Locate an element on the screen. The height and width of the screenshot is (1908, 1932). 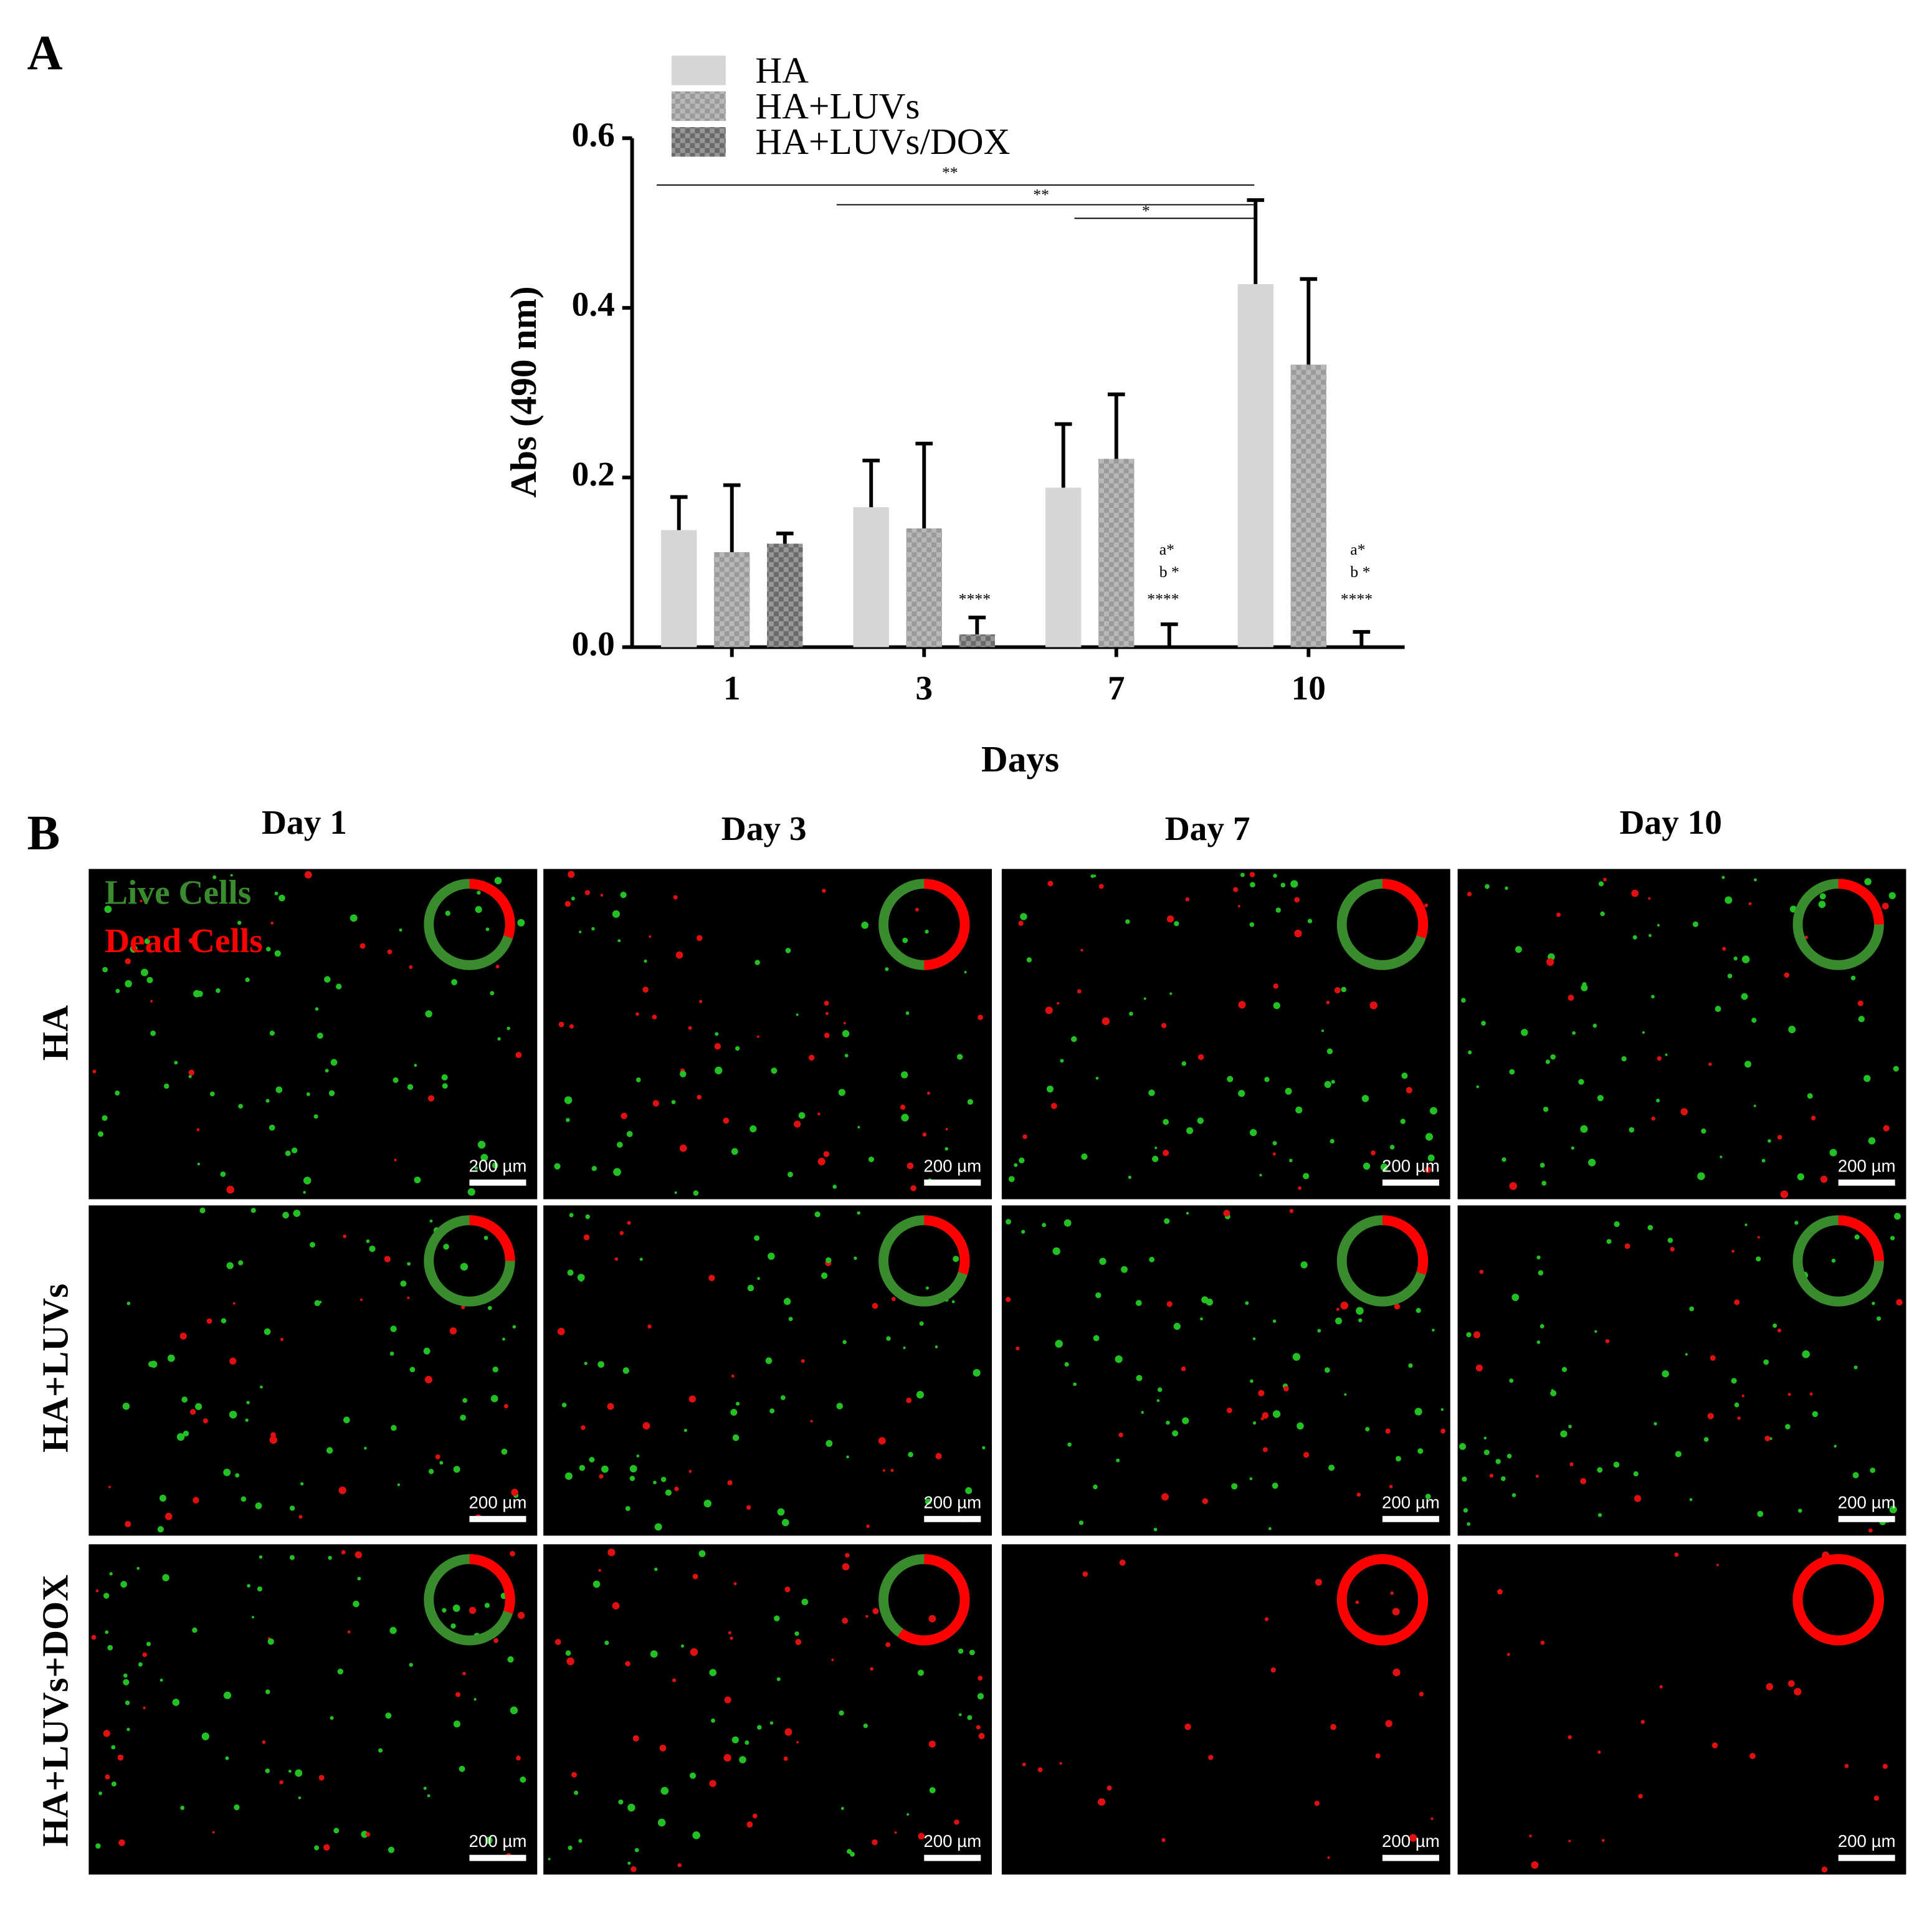
scale-bar is located at coordinates (1410, 1519).